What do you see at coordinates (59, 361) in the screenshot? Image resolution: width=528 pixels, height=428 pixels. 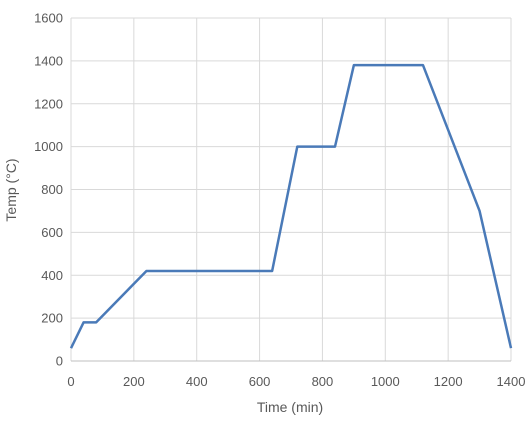 I see `y-tick-label: 0` at bounding box center [59, 361].